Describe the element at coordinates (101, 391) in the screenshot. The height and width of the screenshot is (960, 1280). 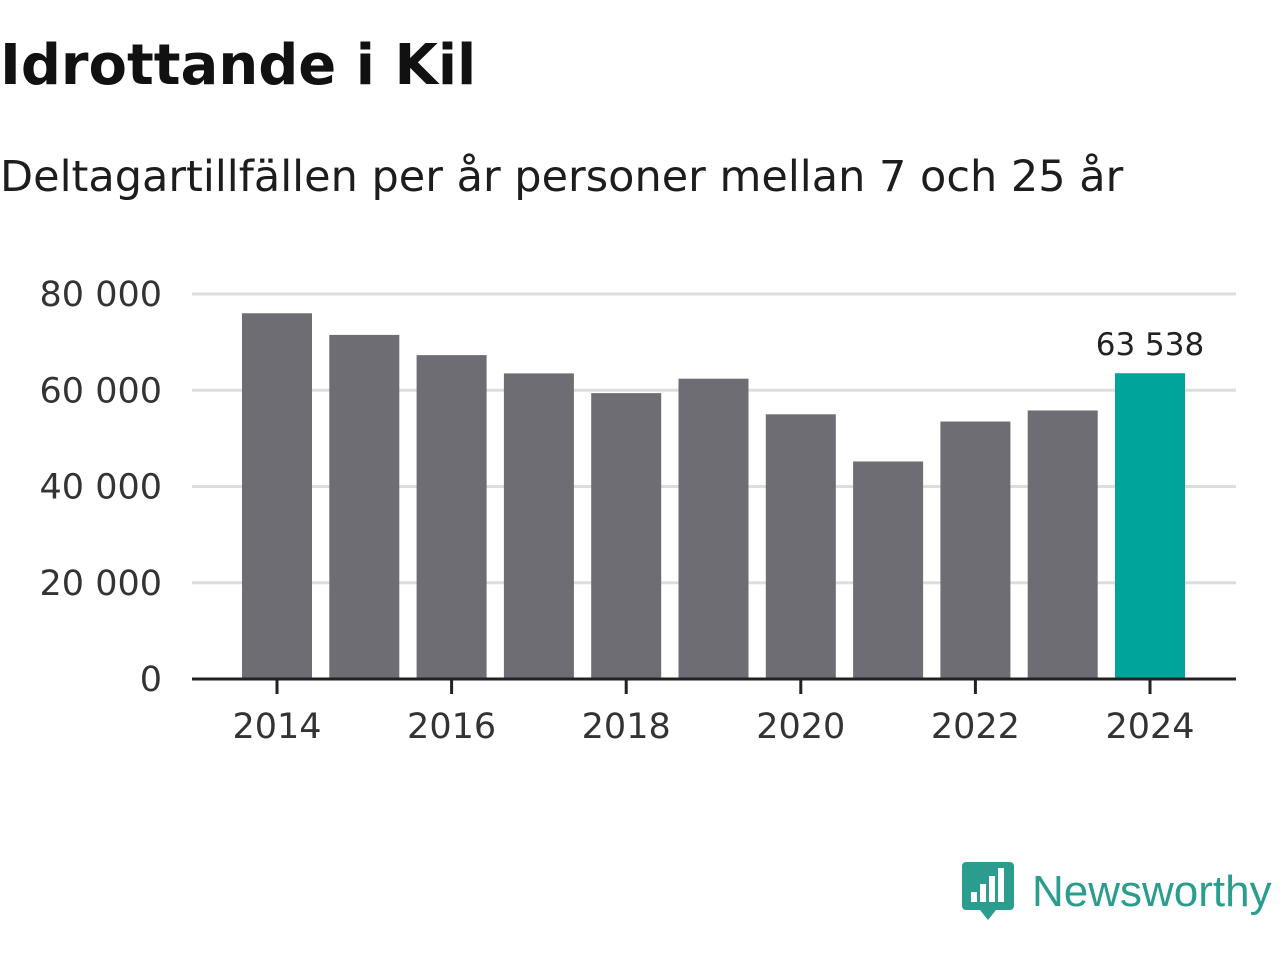
I see `y-tick-label: 60 000` at that location.